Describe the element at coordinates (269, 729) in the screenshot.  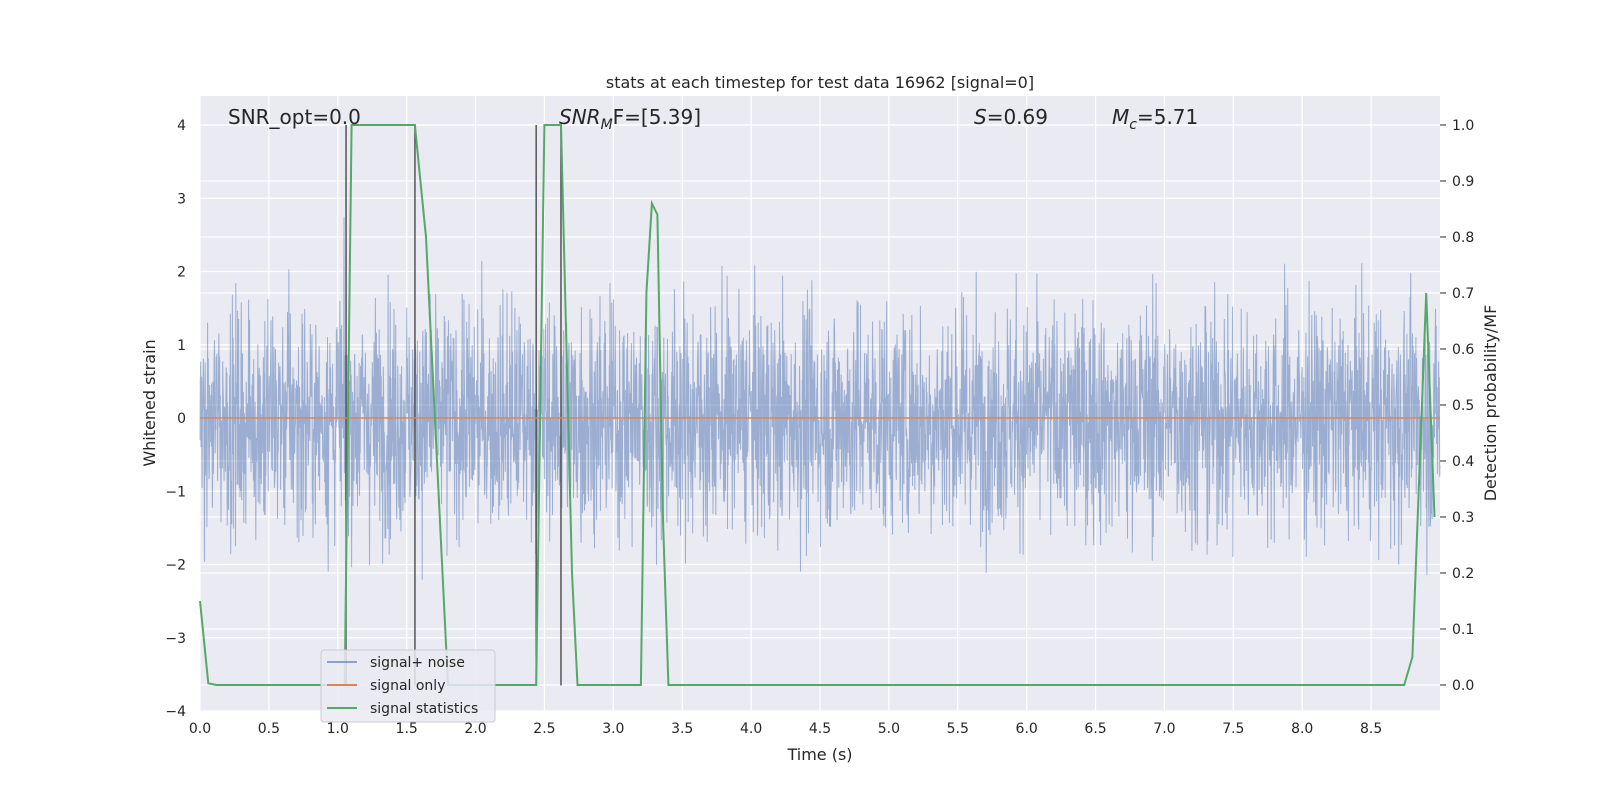
I see `x-tick-label: 0.5` at that location.